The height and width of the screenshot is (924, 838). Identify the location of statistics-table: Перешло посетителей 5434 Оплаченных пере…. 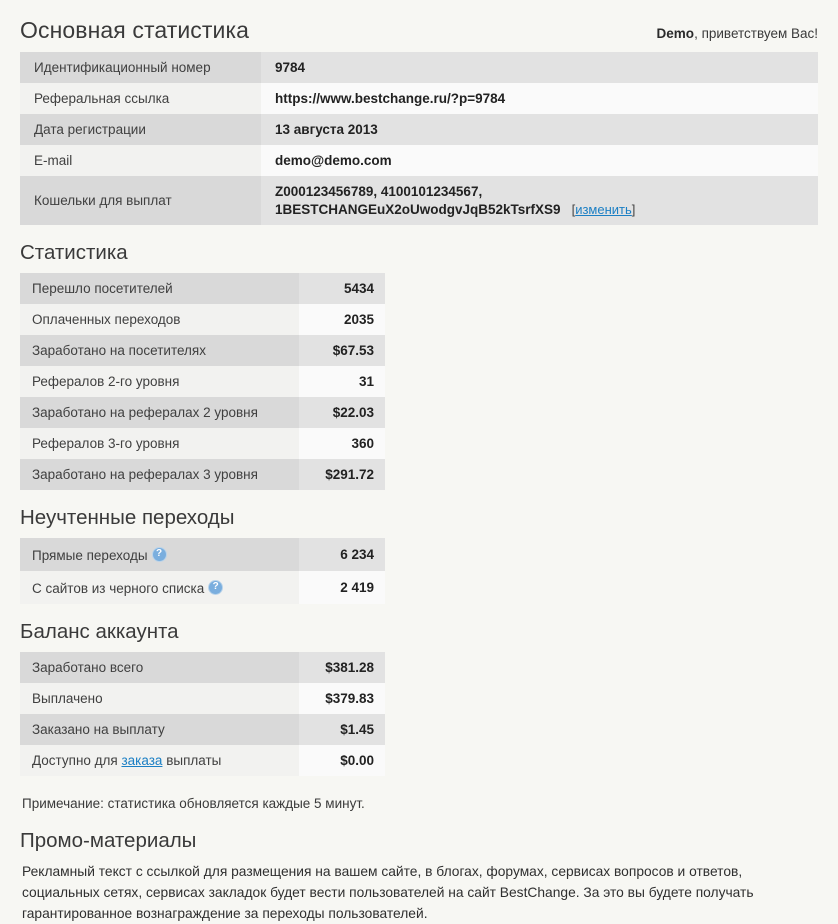
(202, 381).